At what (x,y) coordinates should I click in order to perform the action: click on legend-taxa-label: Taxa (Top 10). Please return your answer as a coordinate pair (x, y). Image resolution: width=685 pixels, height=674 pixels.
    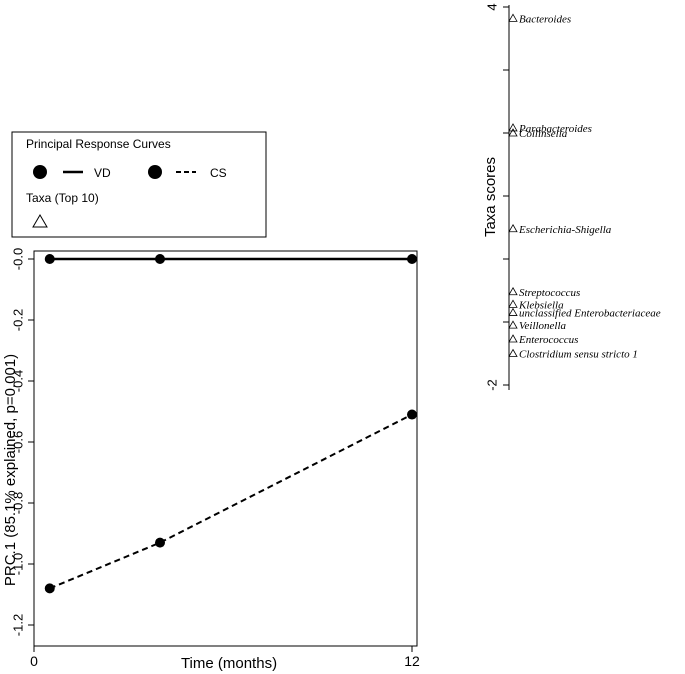
    Looking at the image, I should click on (62, 198).